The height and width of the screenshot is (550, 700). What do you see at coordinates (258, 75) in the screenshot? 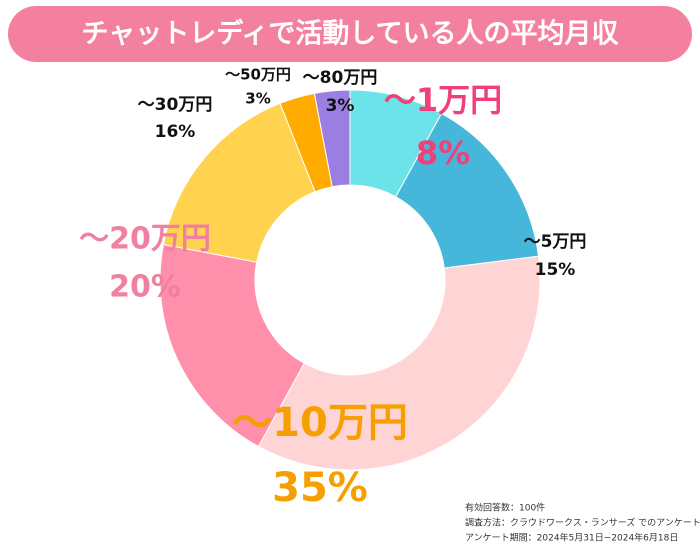
I see `category-label: ～50万円` at bounding box center [258, 75].